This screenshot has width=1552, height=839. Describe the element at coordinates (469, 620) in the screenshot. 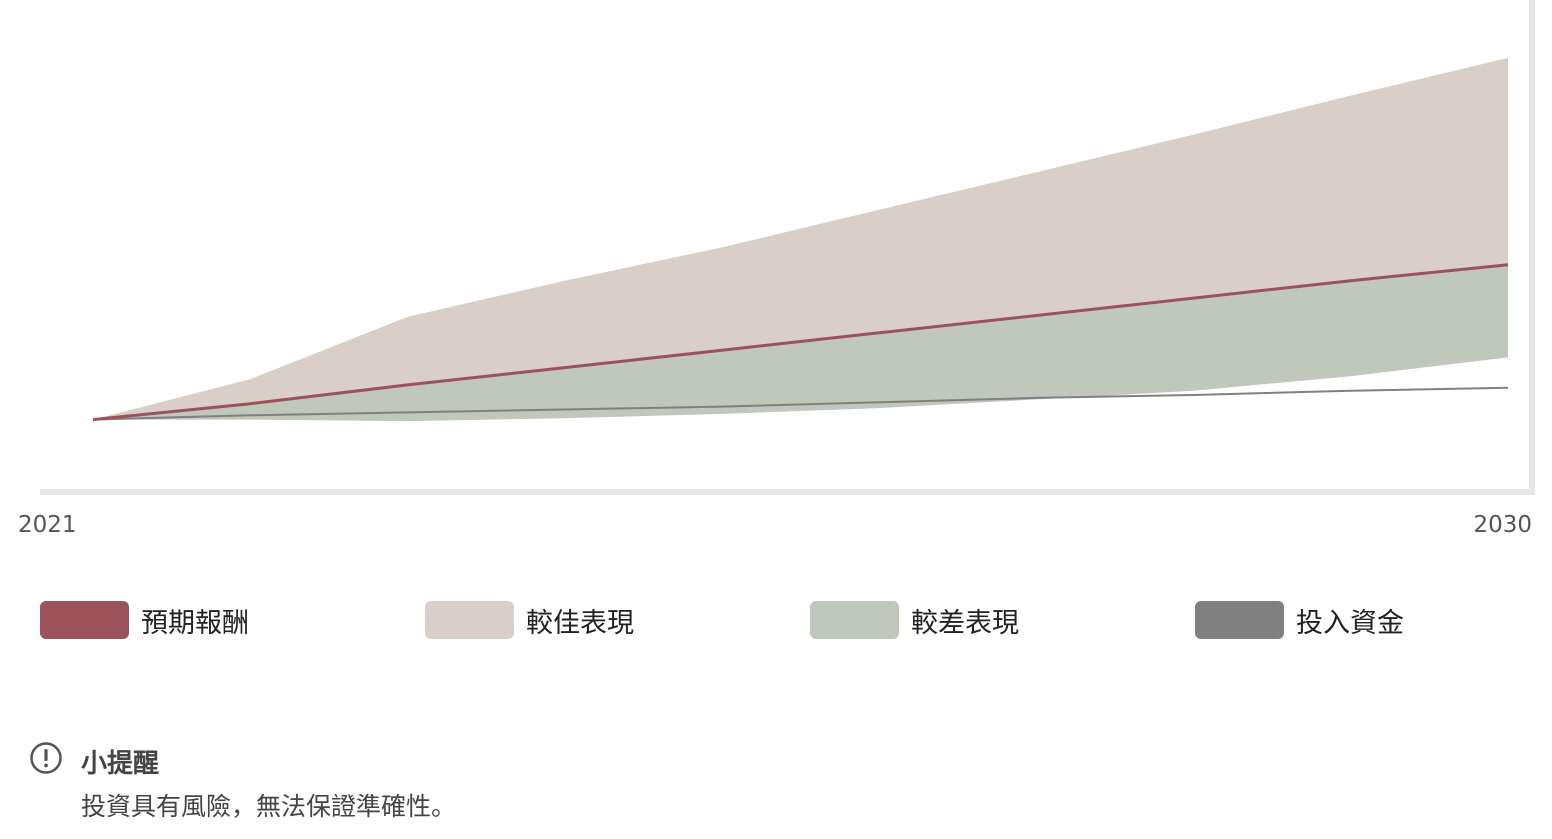

I see `legend-swatch-better-performance` at that location.